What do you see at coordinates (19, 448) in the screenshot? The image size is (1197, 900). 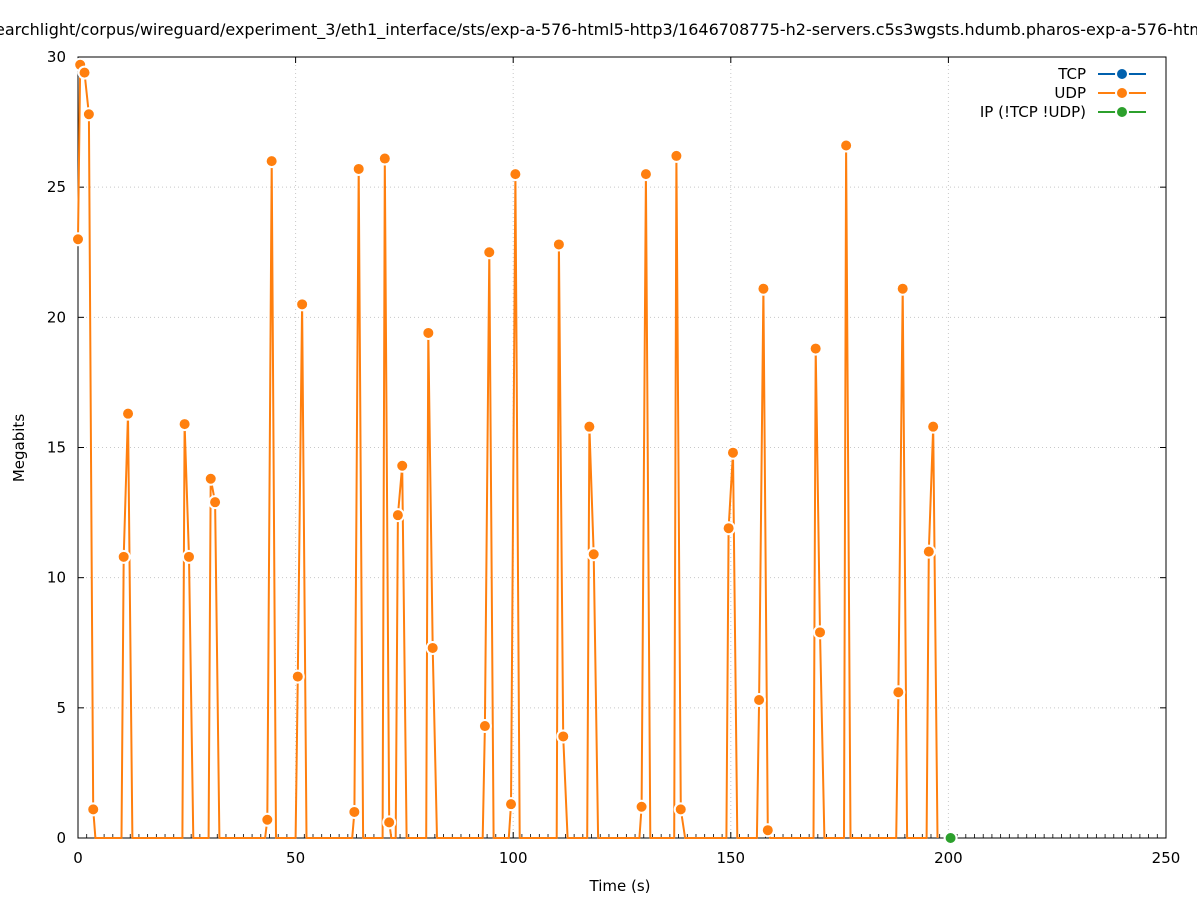 I see `y-axis-title: Megabits` at bounding box center [19, 448].